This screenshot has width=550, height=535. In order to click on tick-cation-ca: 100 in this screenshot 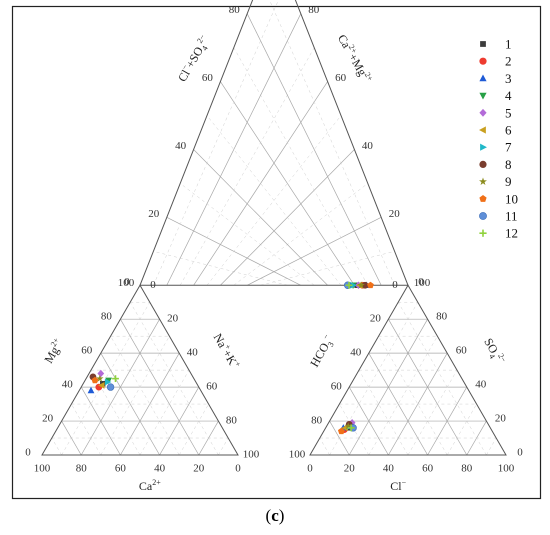, I will do `click(42, 469)`.